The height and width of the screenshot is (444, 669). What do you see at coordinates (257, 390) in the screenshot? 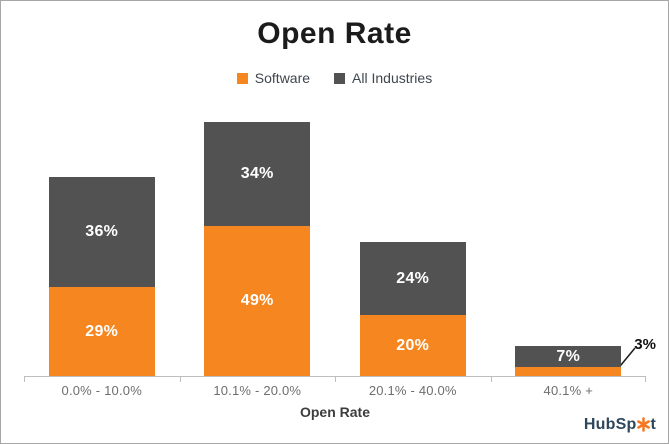
I see `x-tick-label: 10.1% - 20.0%` at bounding box center [257, 390].